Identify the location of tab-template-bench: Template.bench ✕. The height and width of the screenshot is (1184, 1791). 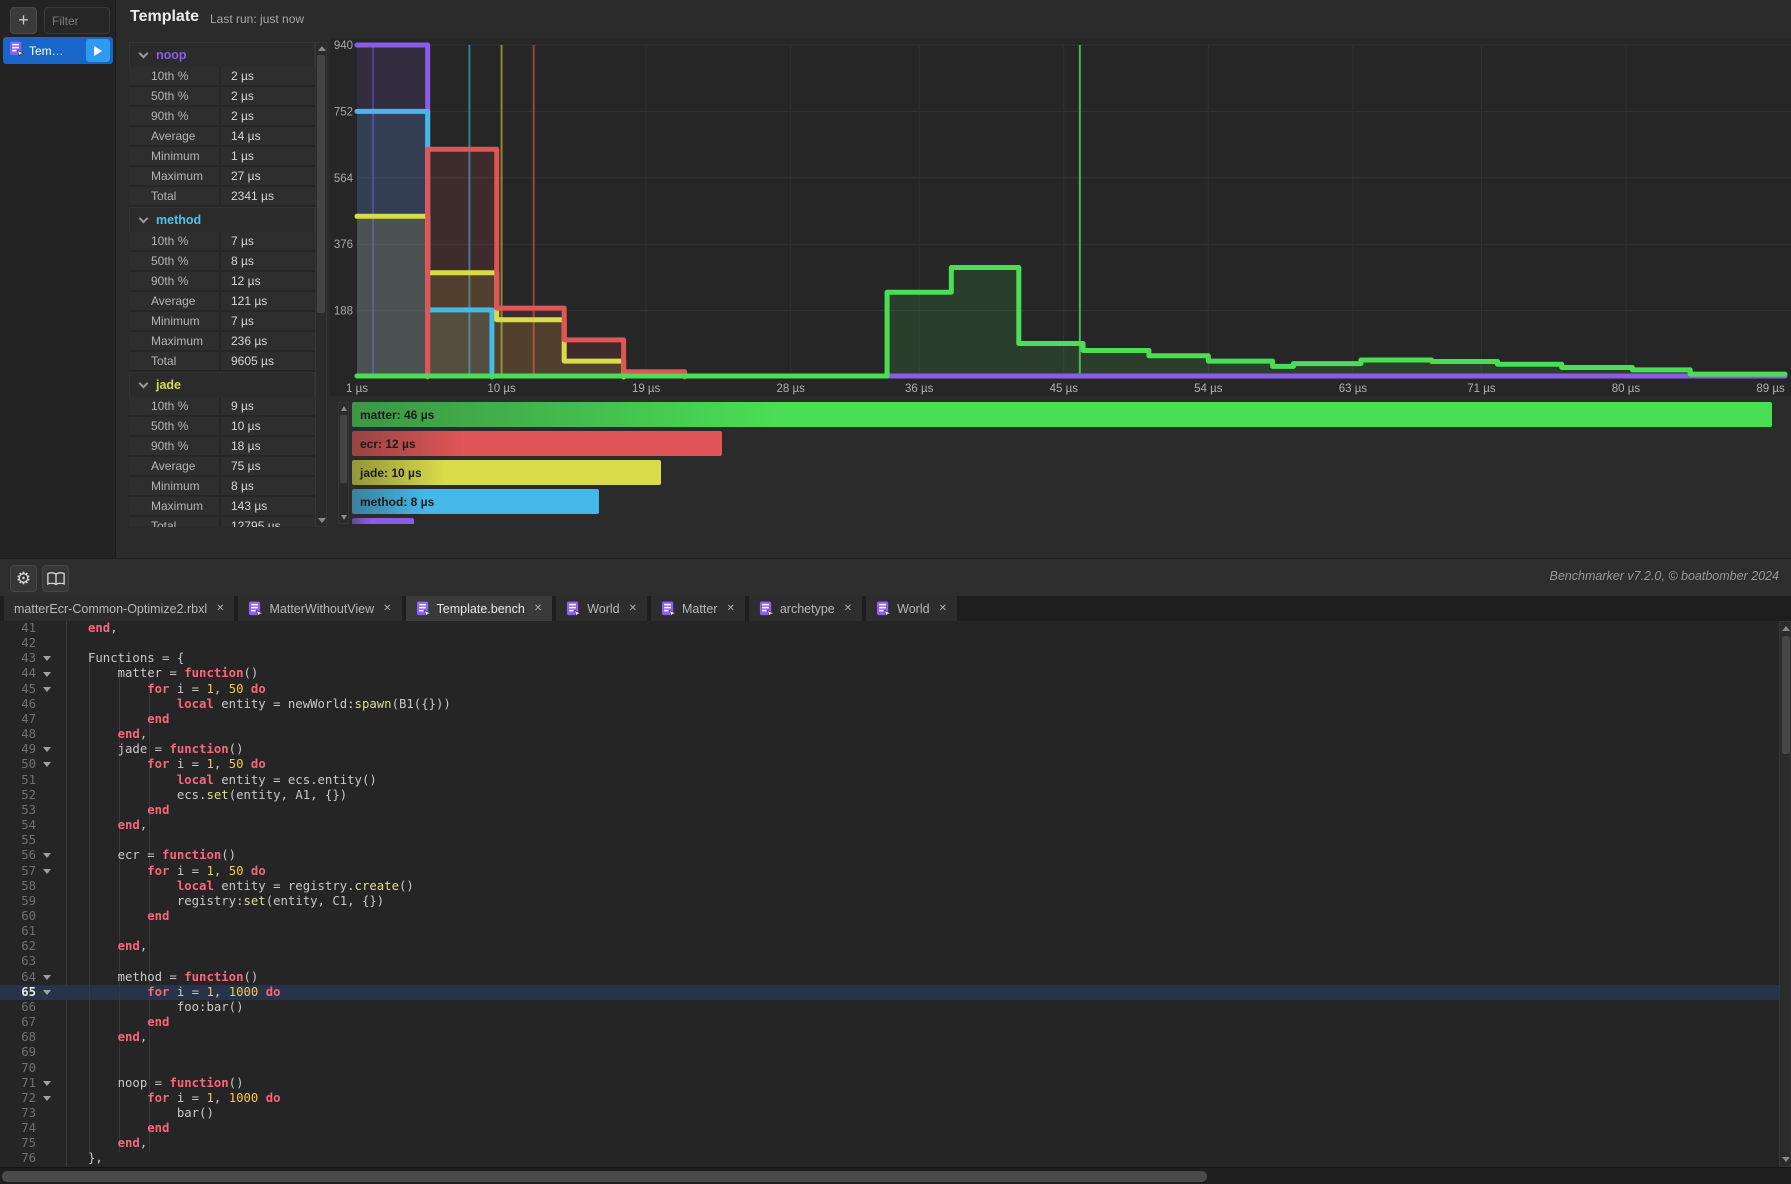
(479, 608).